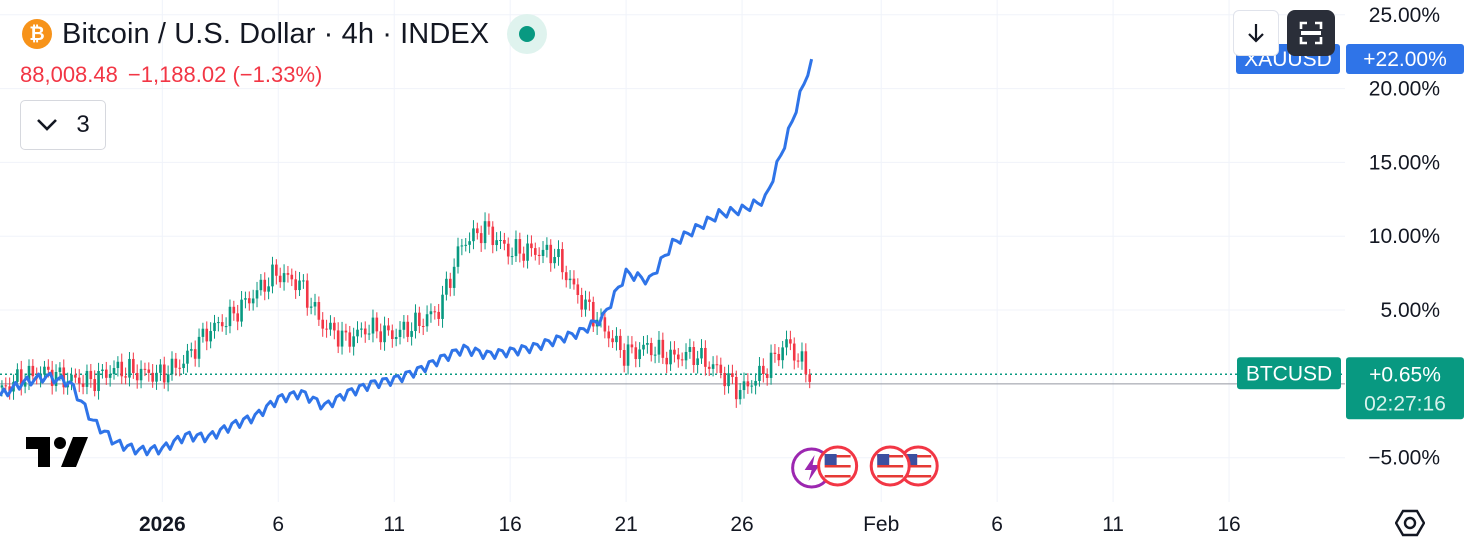  Describe the element at coordinates (881, 524) in the screenshot. I see `time-tick-label: Feb` at that location.